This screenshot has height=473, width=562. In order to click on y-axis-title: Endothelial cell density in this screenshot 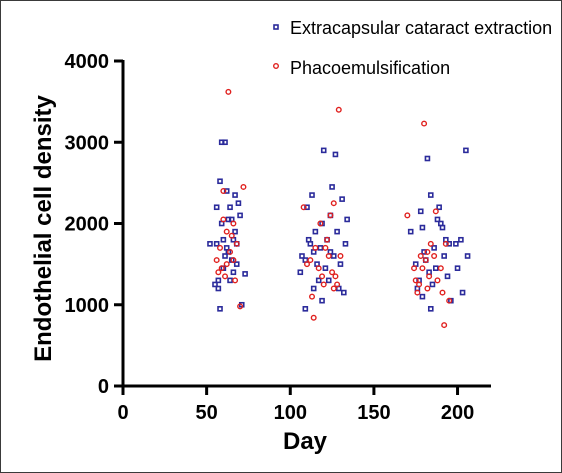, I will do `click(43, 227)`.